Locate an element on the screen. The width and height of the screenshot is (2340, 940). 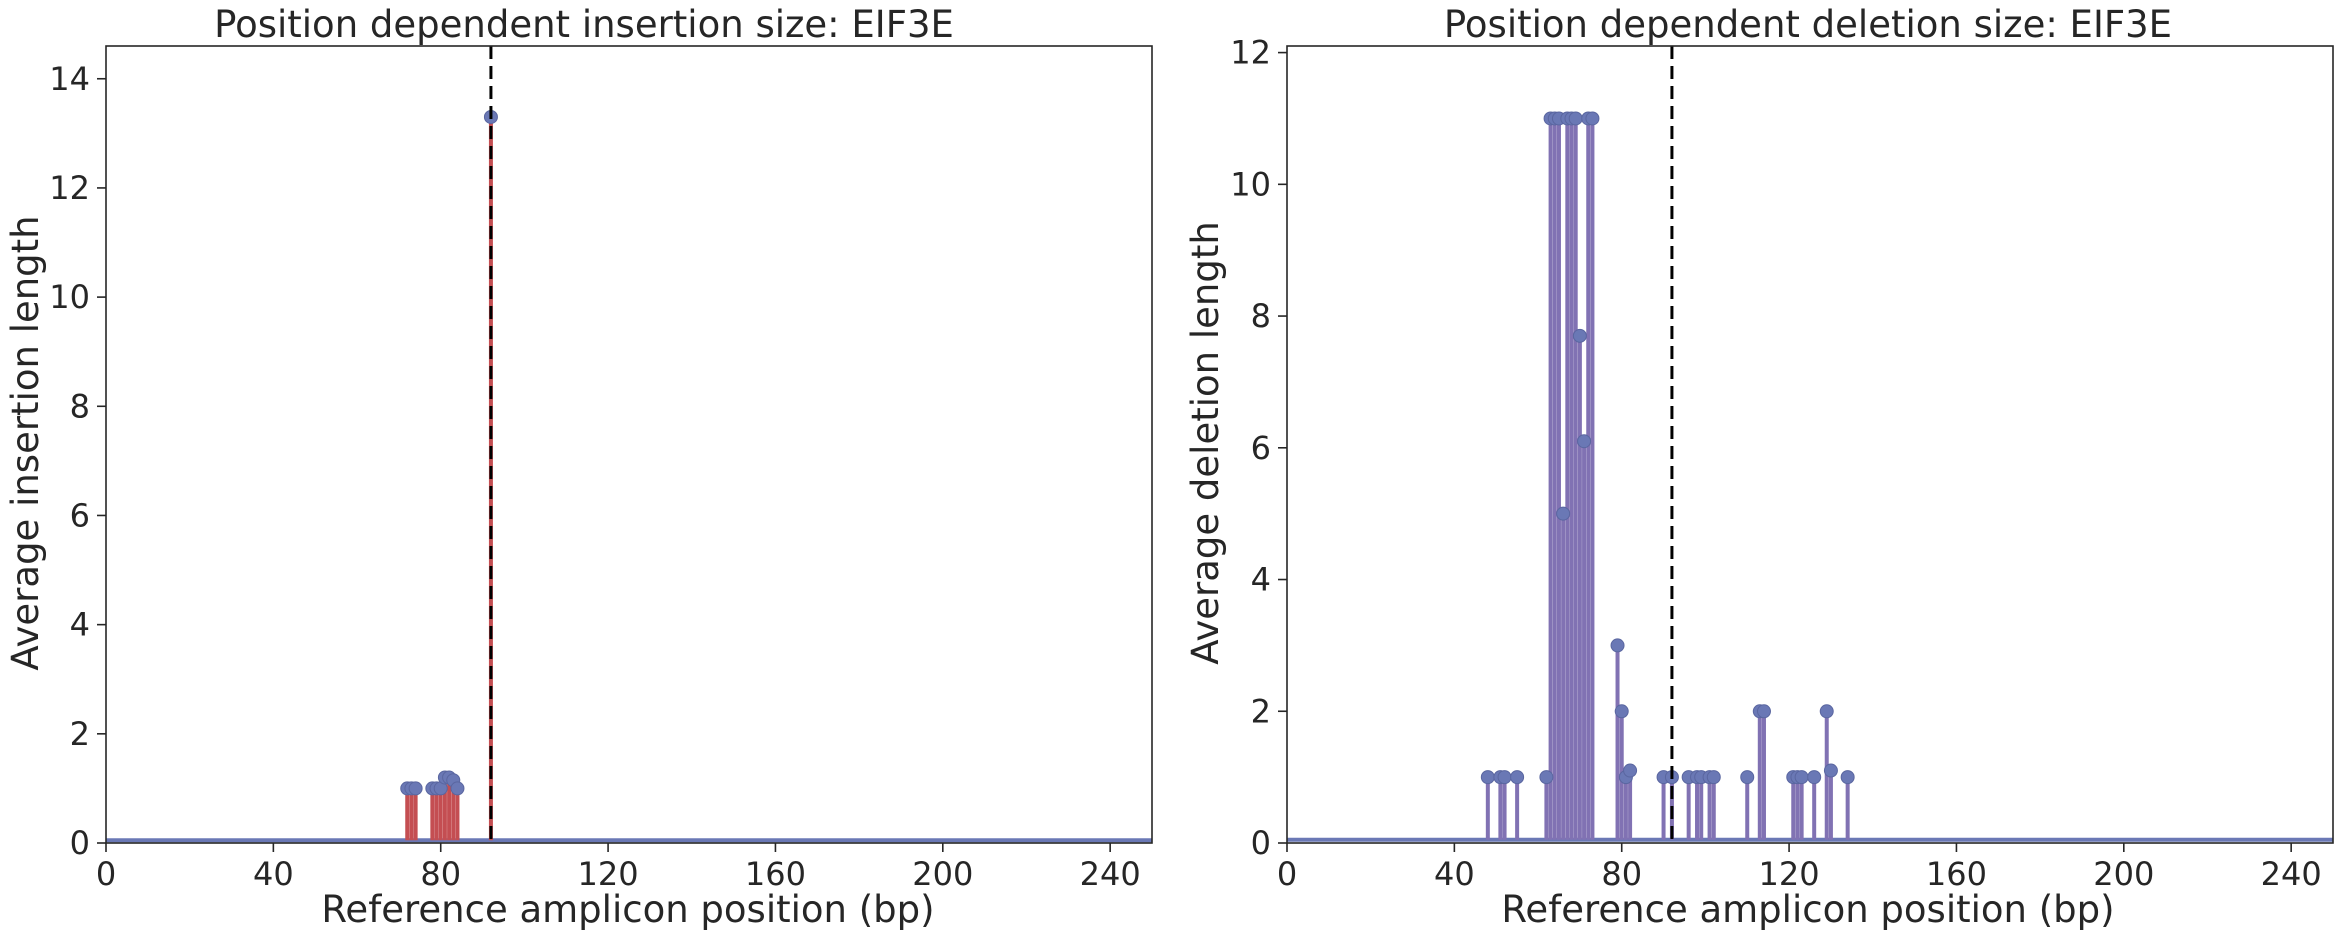
y-axis-label: Average deletion length is located at coordinates (1205, 443).